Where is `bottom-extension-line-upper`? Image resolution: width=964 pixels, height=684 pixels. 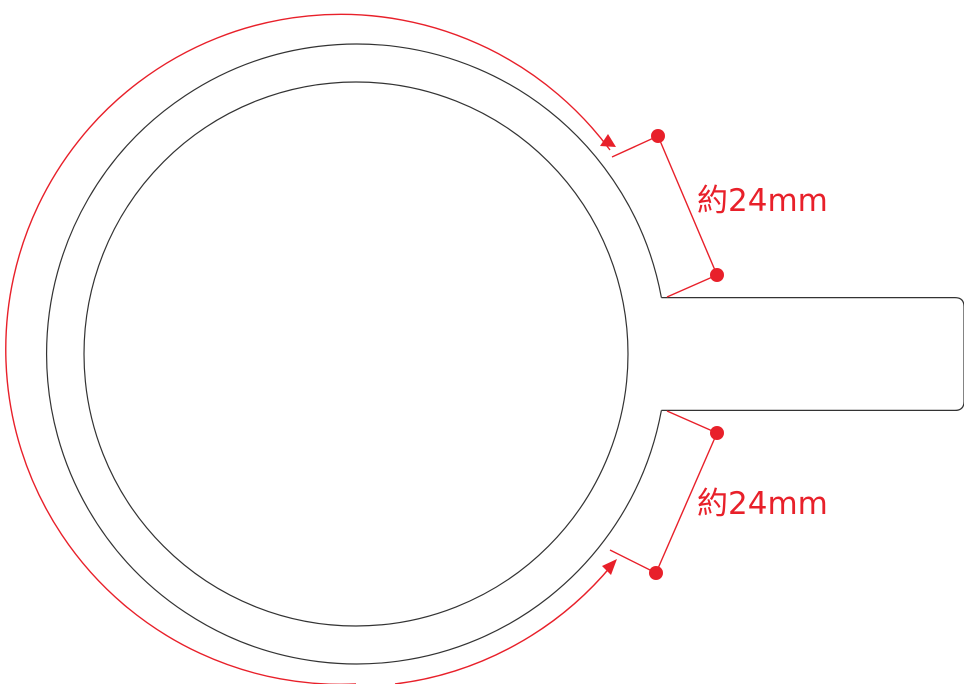
bottom-extension-line-upper is located at coordinates (692, 422).